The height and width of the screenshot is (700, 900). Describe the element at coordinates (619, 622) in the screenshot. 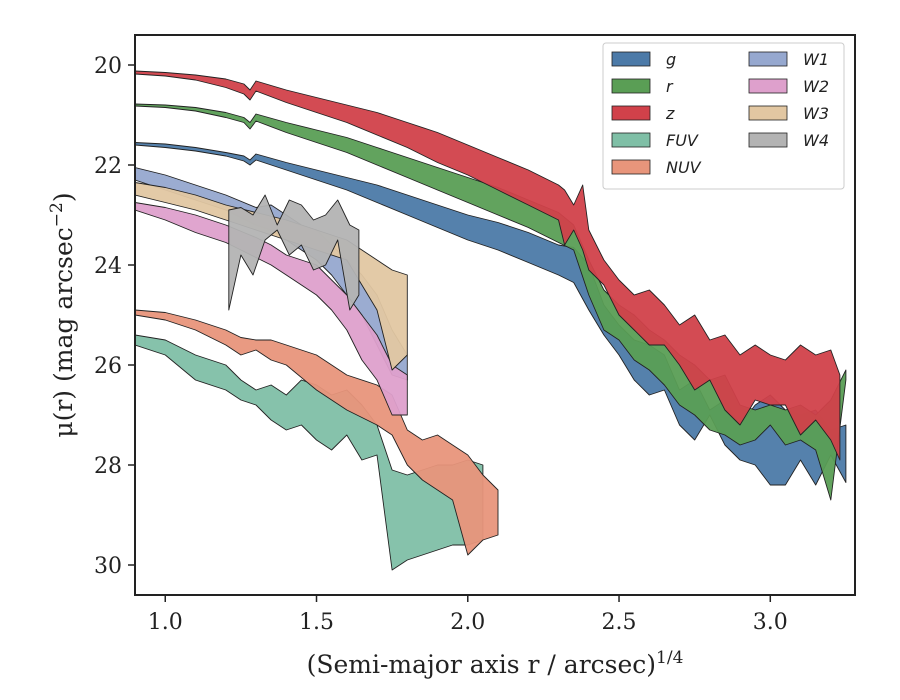

I see `x-tick-label: 2.5` at that location.